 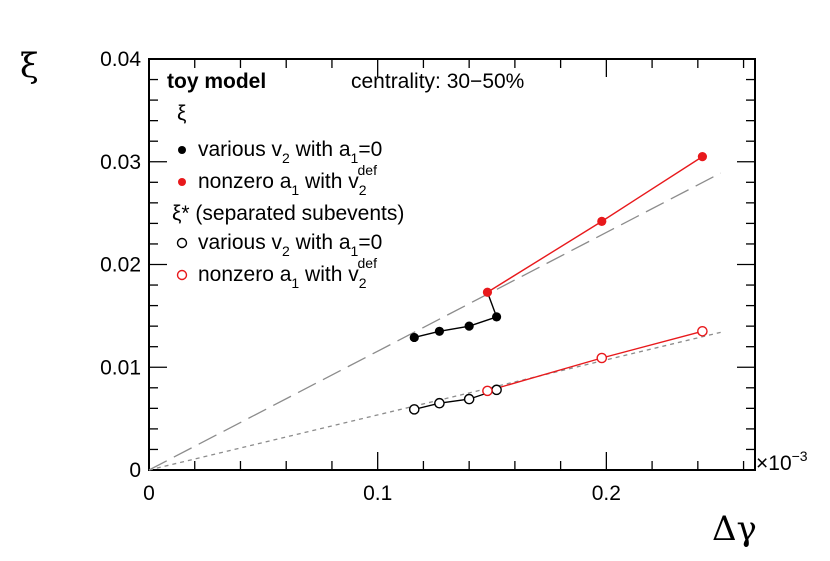 I want to click on y-tick-label: 0.04, so click(x=120, y=59).